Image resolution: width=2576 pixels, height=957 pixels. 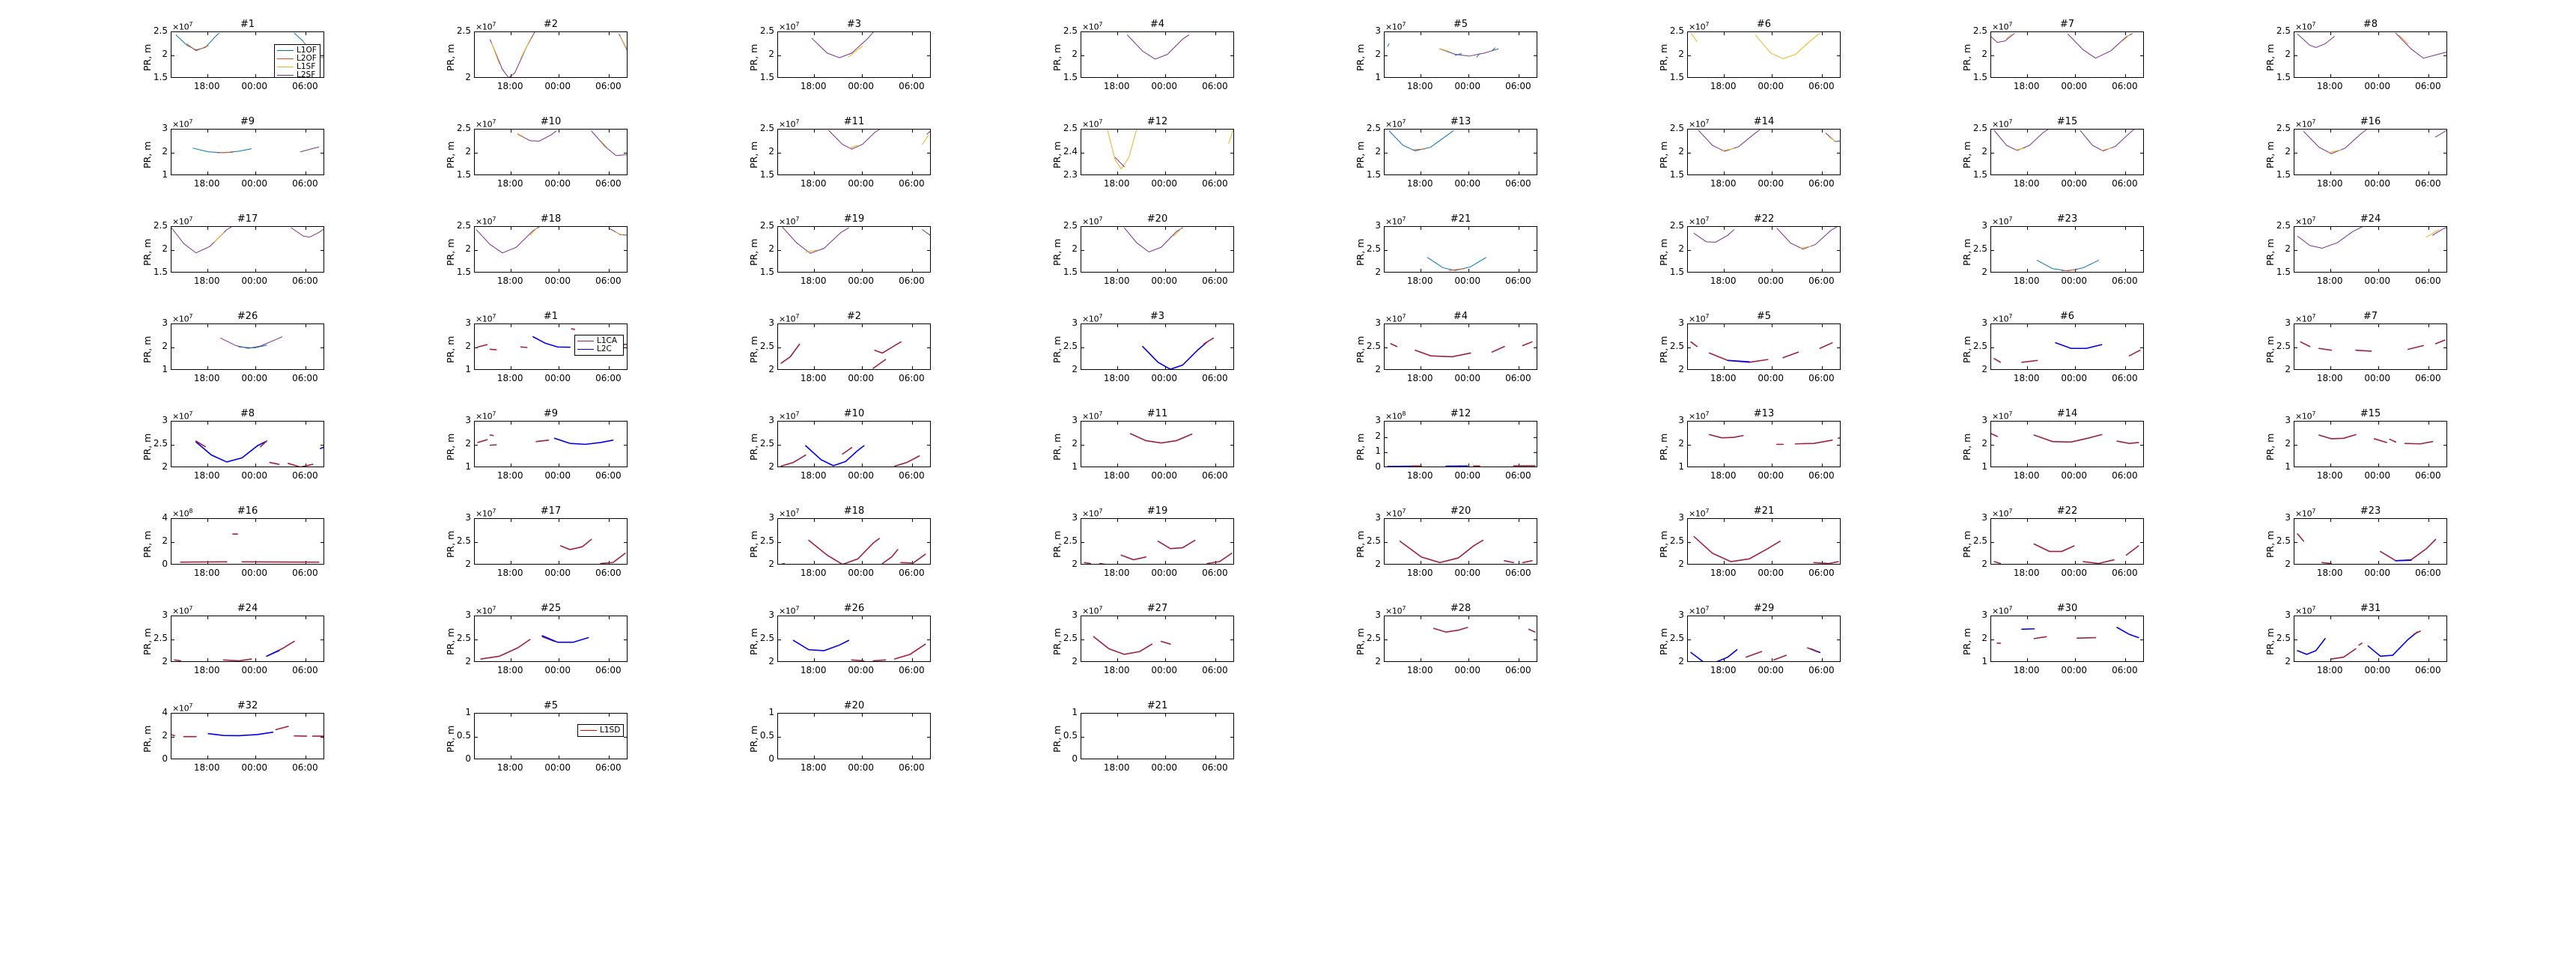 What do you see at coordinates (297, 61) in the screenshot?
I see `legend-glonass: L1OF L2OF L1SF L2SF` at bounding box center [297, 61].